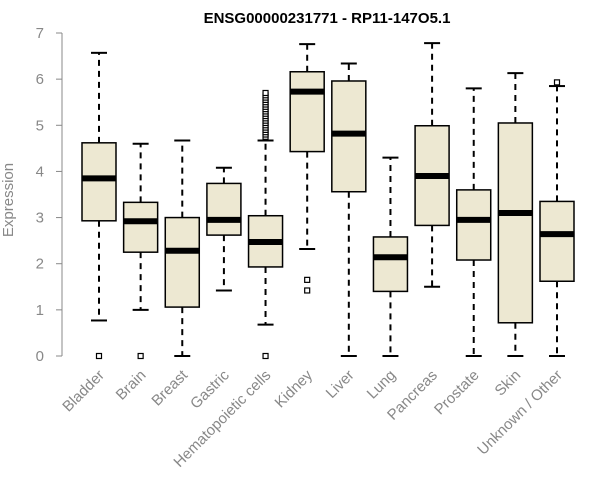 This screenshot has width=600, height=500. Describe the element at coordinates (49, 195) in the screenshot. I see `y-axis: 0 1 2 3 4 5 6 7` at that location.